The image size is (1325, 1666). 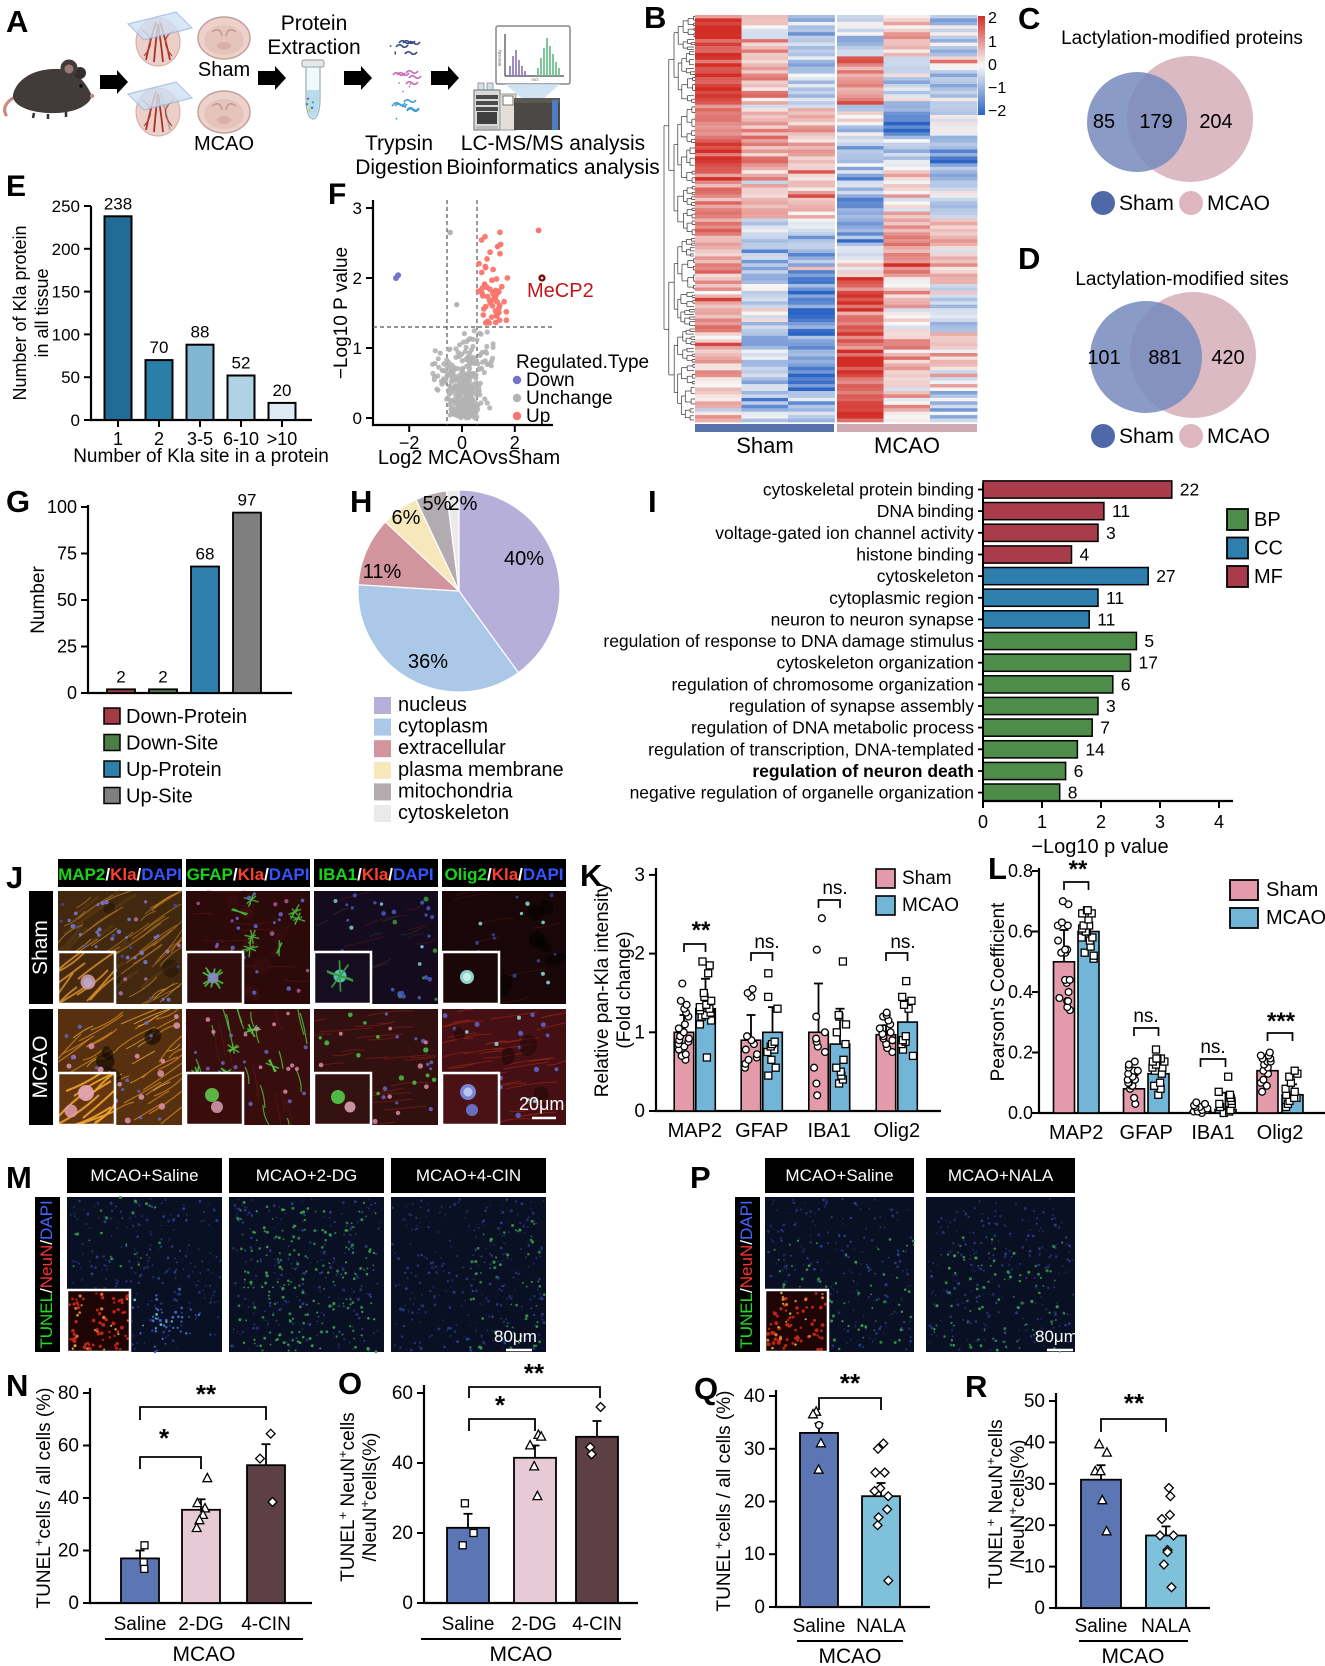 What do you see at coordinates (655, 17) in the screenshot?
I see `svg-text: B` at bounding box center [655, 17].